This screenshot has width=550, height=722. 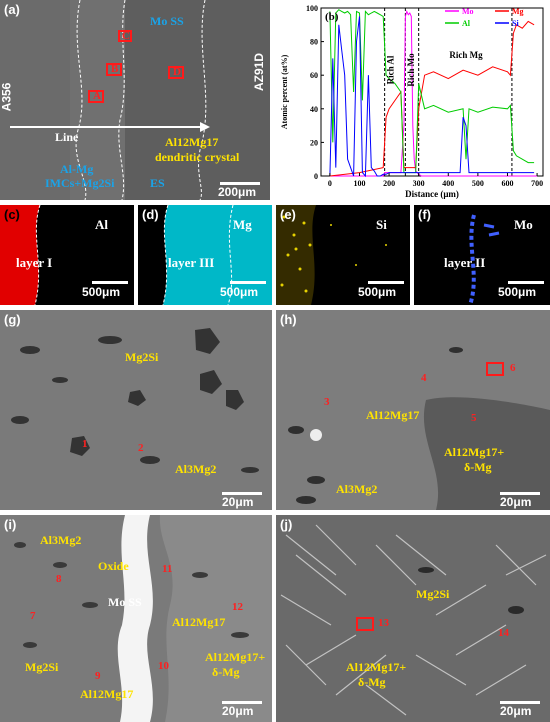 What do you see at coordinates (135, 400) in the screenshot?
I see `panel-g-texture` at bounding box center [135, 400].